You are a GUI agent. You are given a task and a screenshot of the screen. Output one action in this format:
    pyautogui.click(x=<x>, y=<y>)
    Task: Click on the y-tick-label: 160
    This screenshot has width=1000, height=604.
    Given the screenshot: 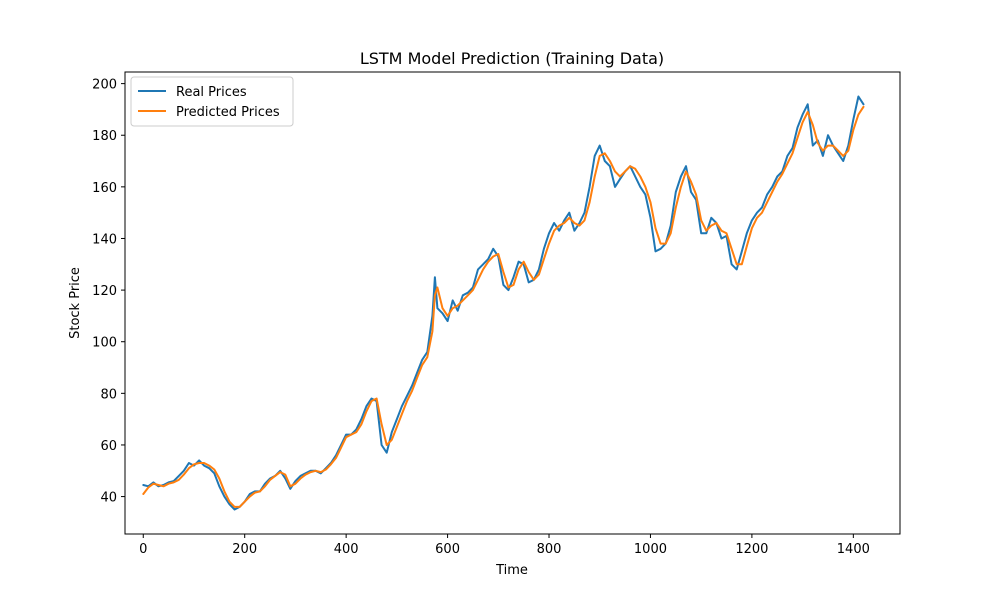 What is the action you would take?
    pyautogui.click(x=104, y=188)
    